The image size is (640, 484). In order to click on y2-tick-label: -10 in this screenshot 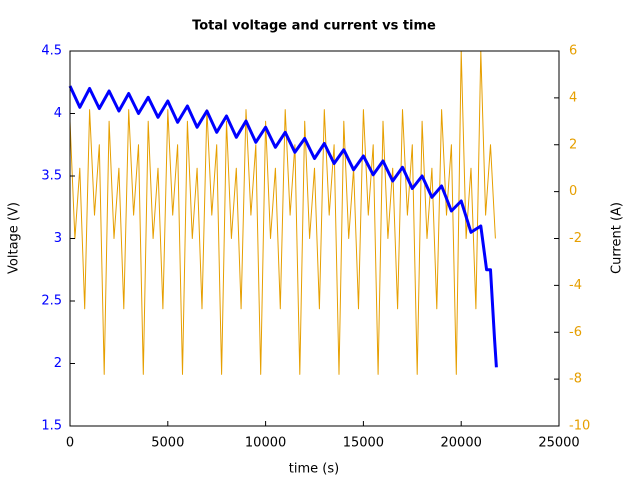, I will do `click(579, 426)`.